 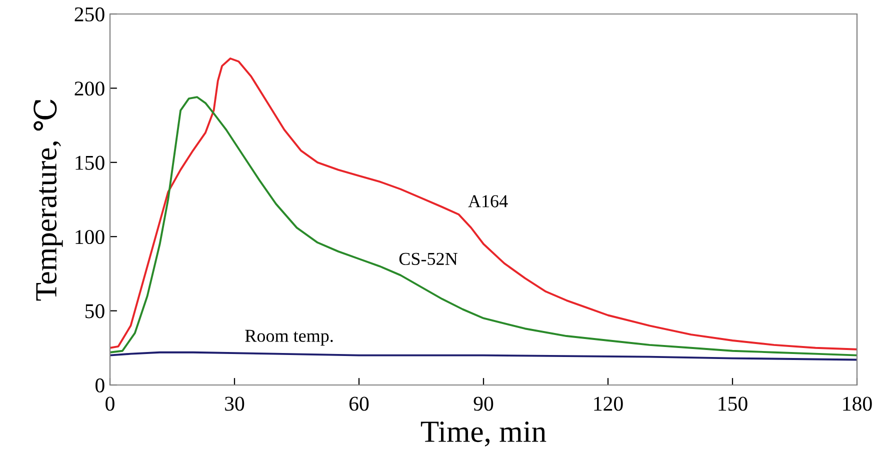 I want to click on series-label: A164, so click(x=488, y=201).